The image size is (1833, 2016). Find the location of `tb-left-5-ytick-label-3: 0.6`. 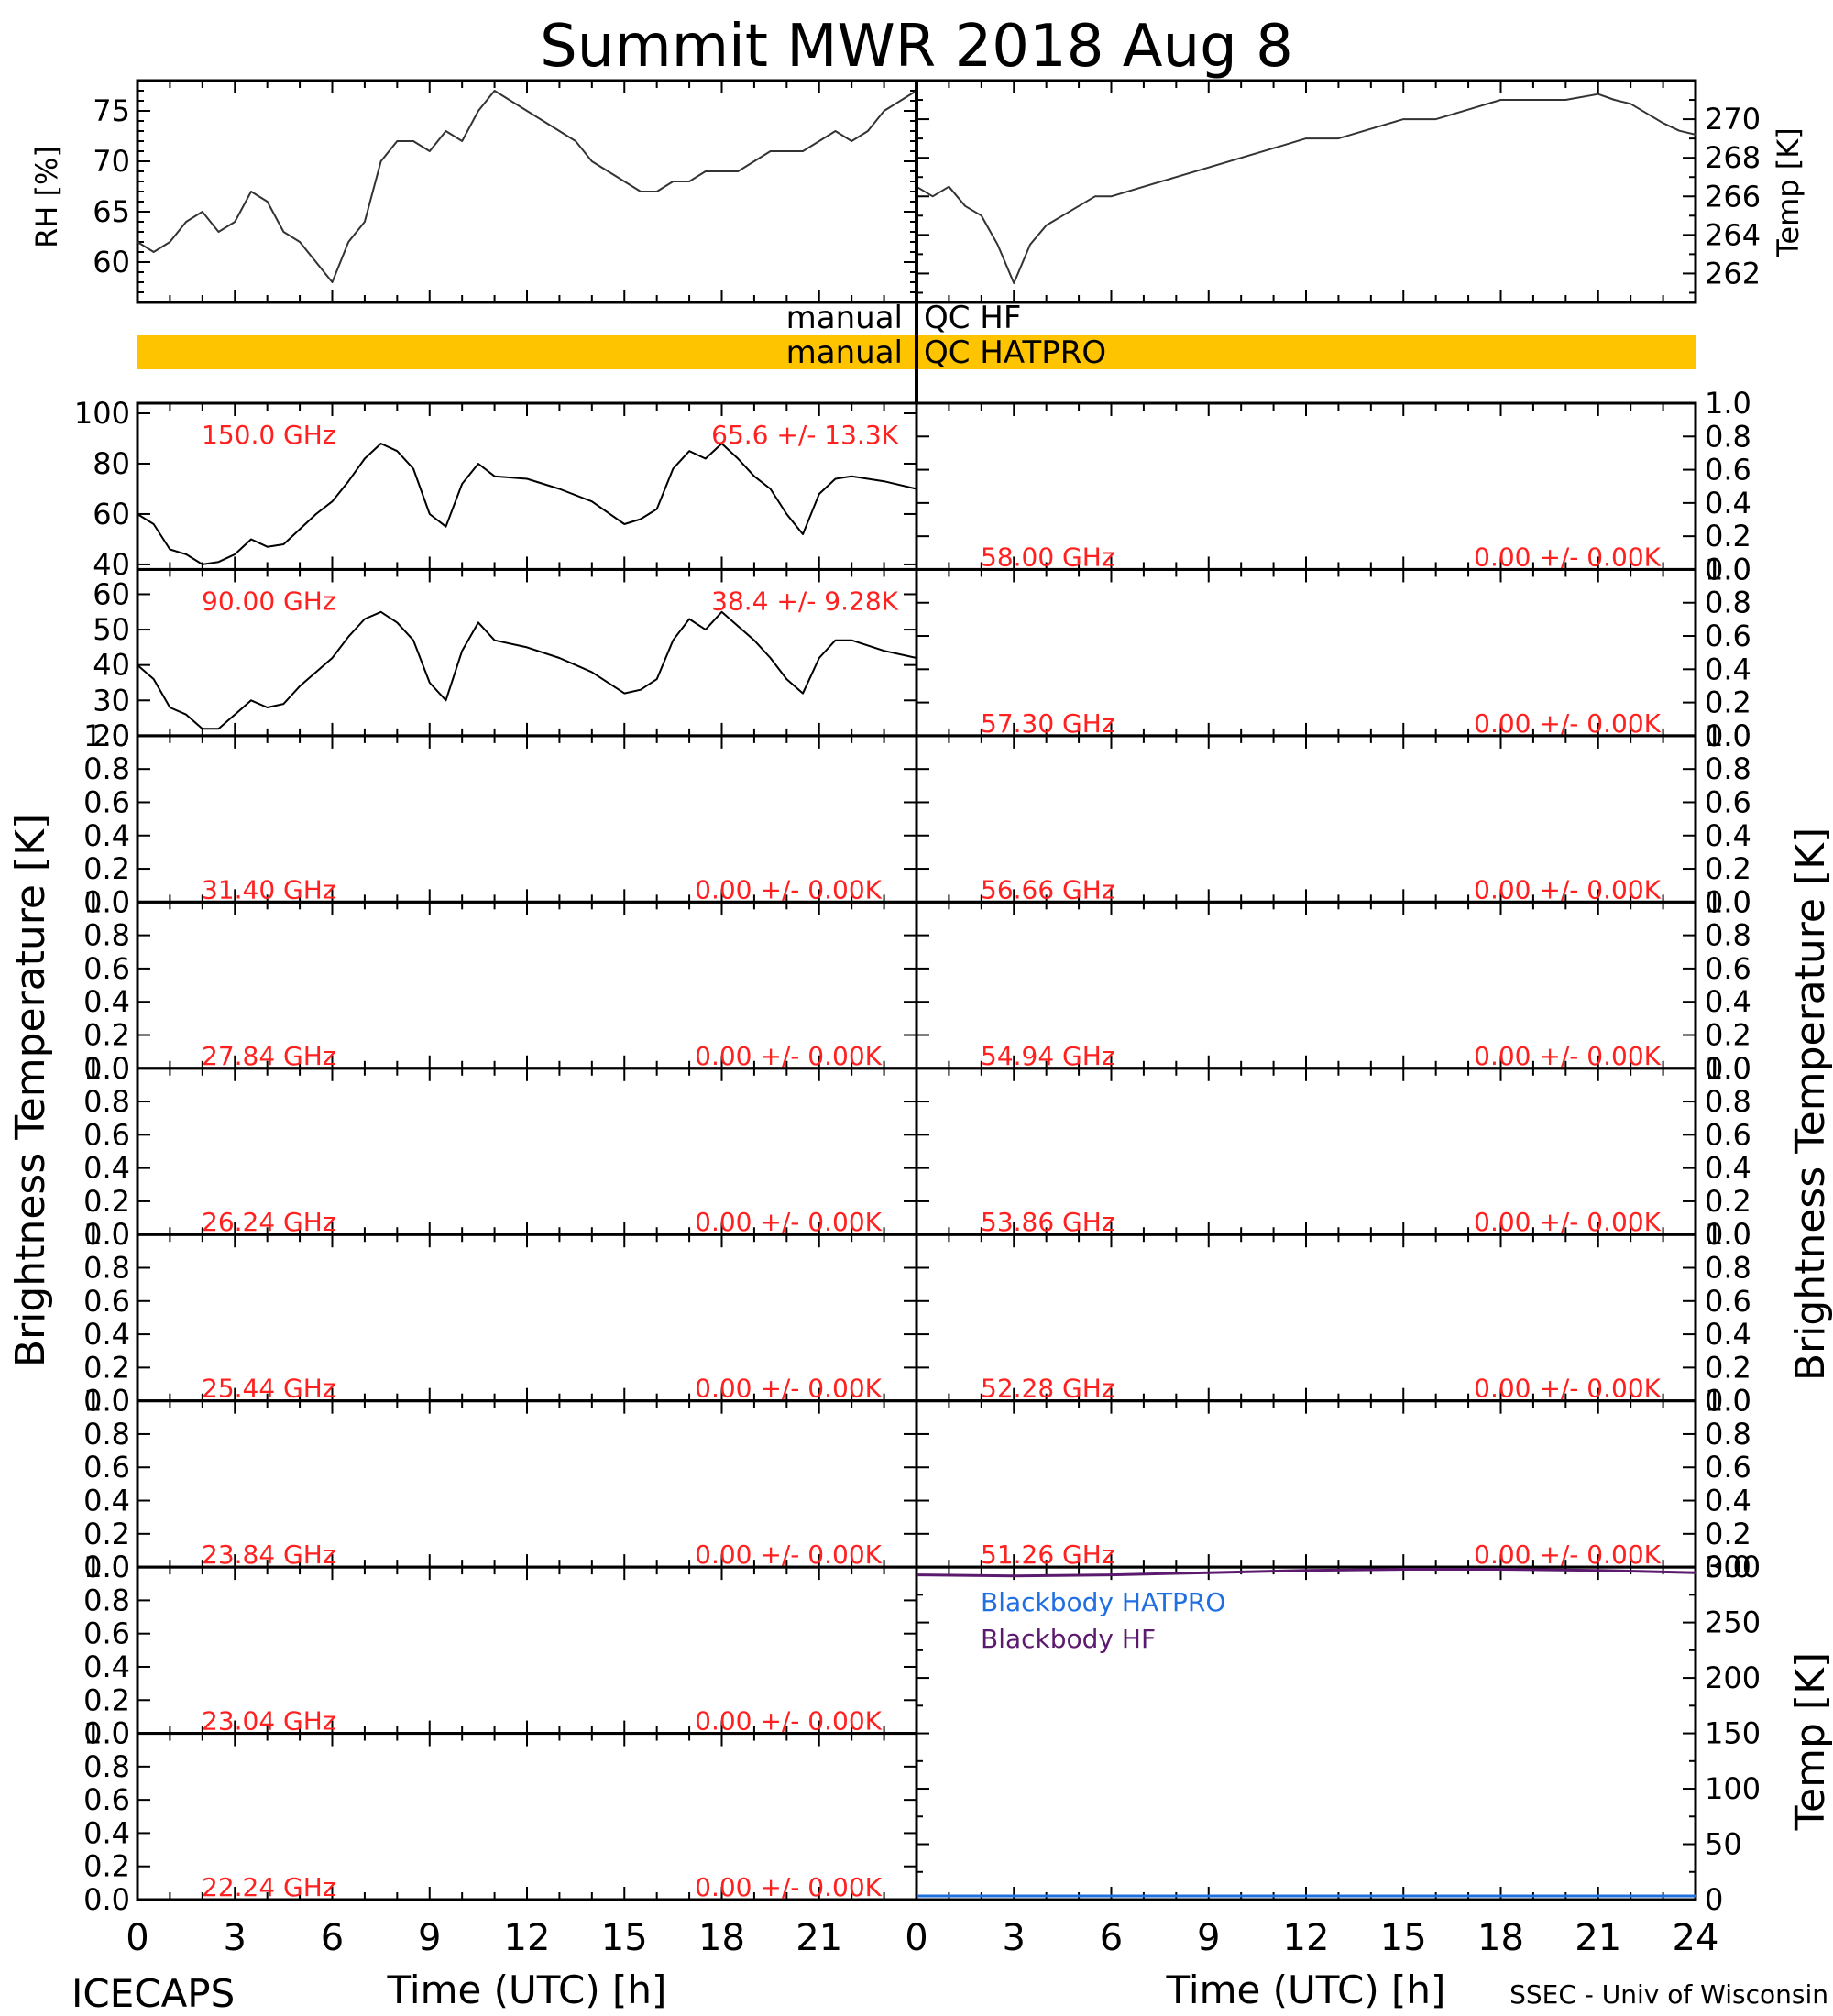

tb-left-5-ytick-label-3: 0.6 is located at coordinates (106, 1301).